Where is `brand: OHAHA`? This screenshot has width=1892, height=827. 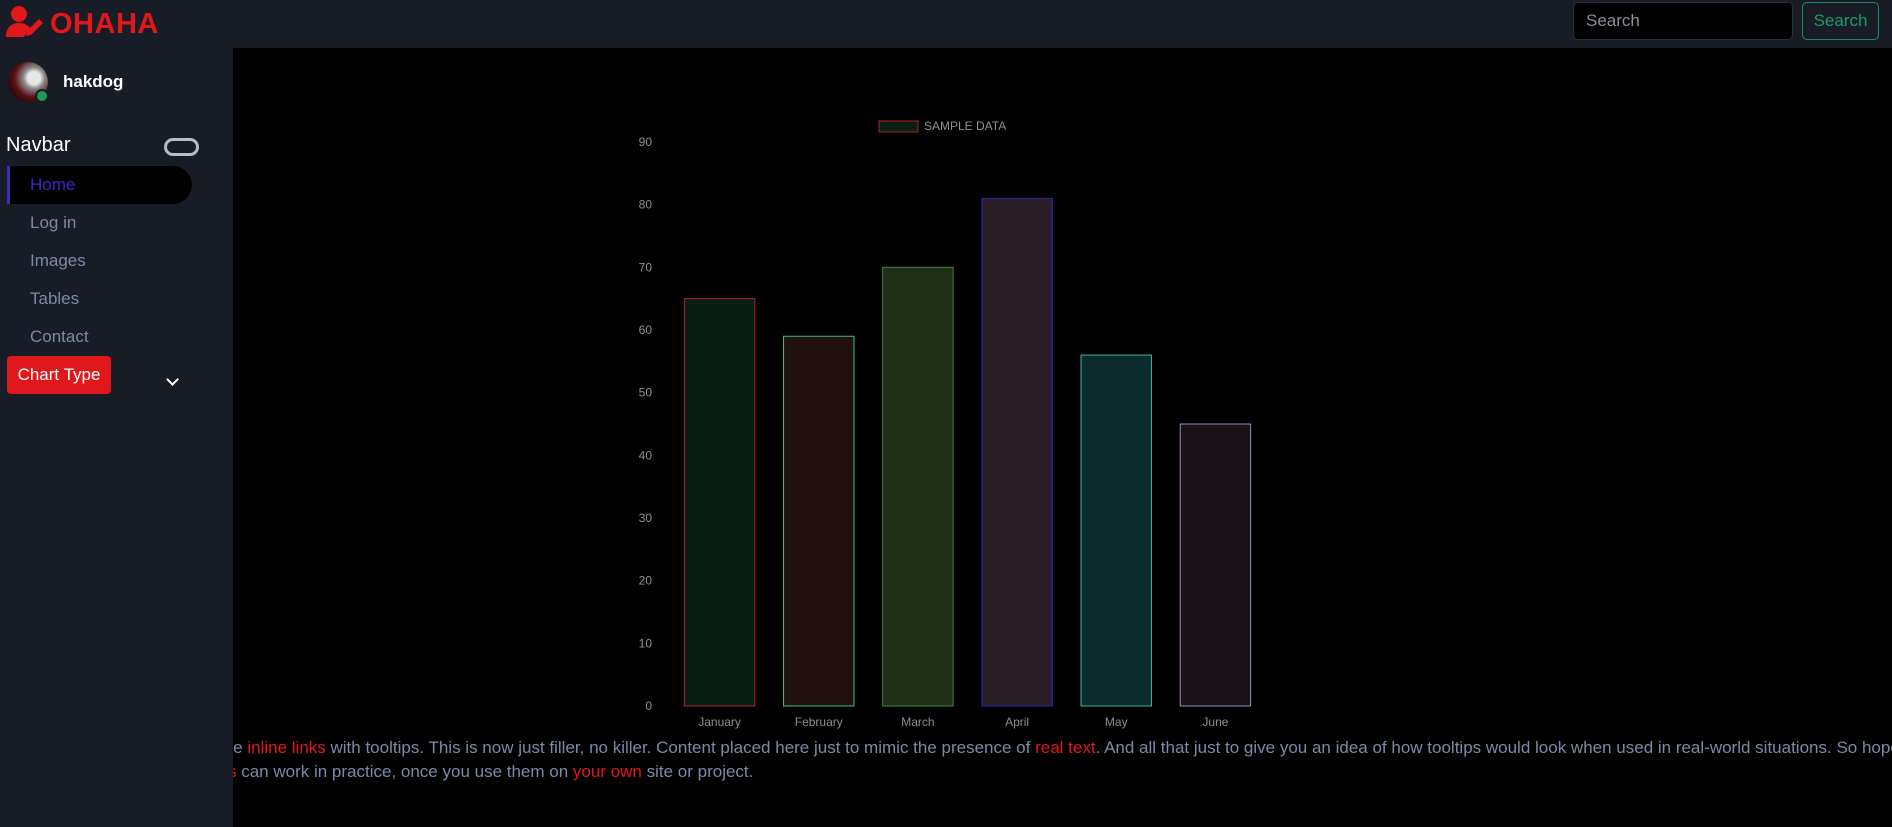 brand: OHAHA is located at coordinates (82, 24).